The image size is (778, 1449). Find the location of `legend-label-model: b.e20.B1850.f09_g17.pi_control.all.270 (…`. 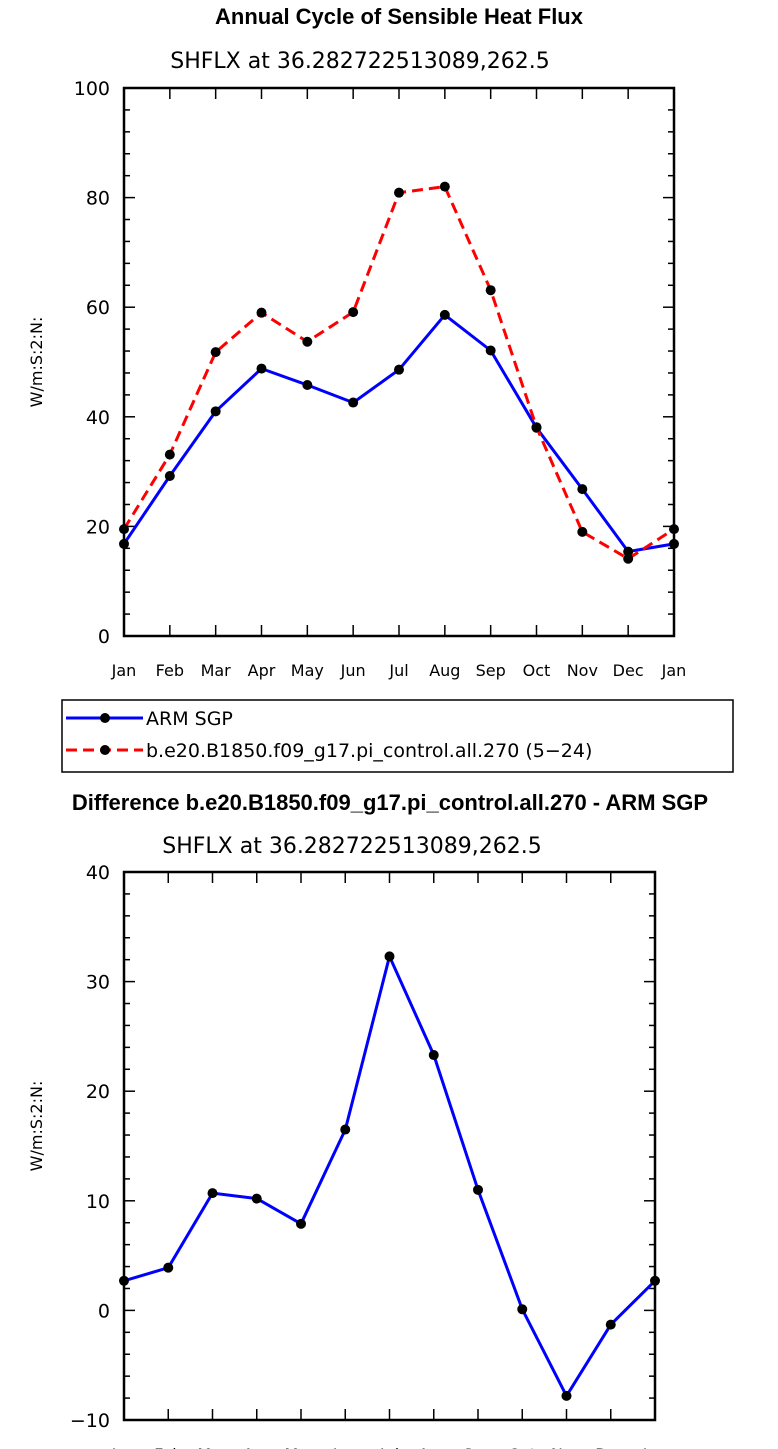

legend-label-model: b.e20.B1850.f09_g17.pi_control.all.270 (… is located at coordinates (369, 751).